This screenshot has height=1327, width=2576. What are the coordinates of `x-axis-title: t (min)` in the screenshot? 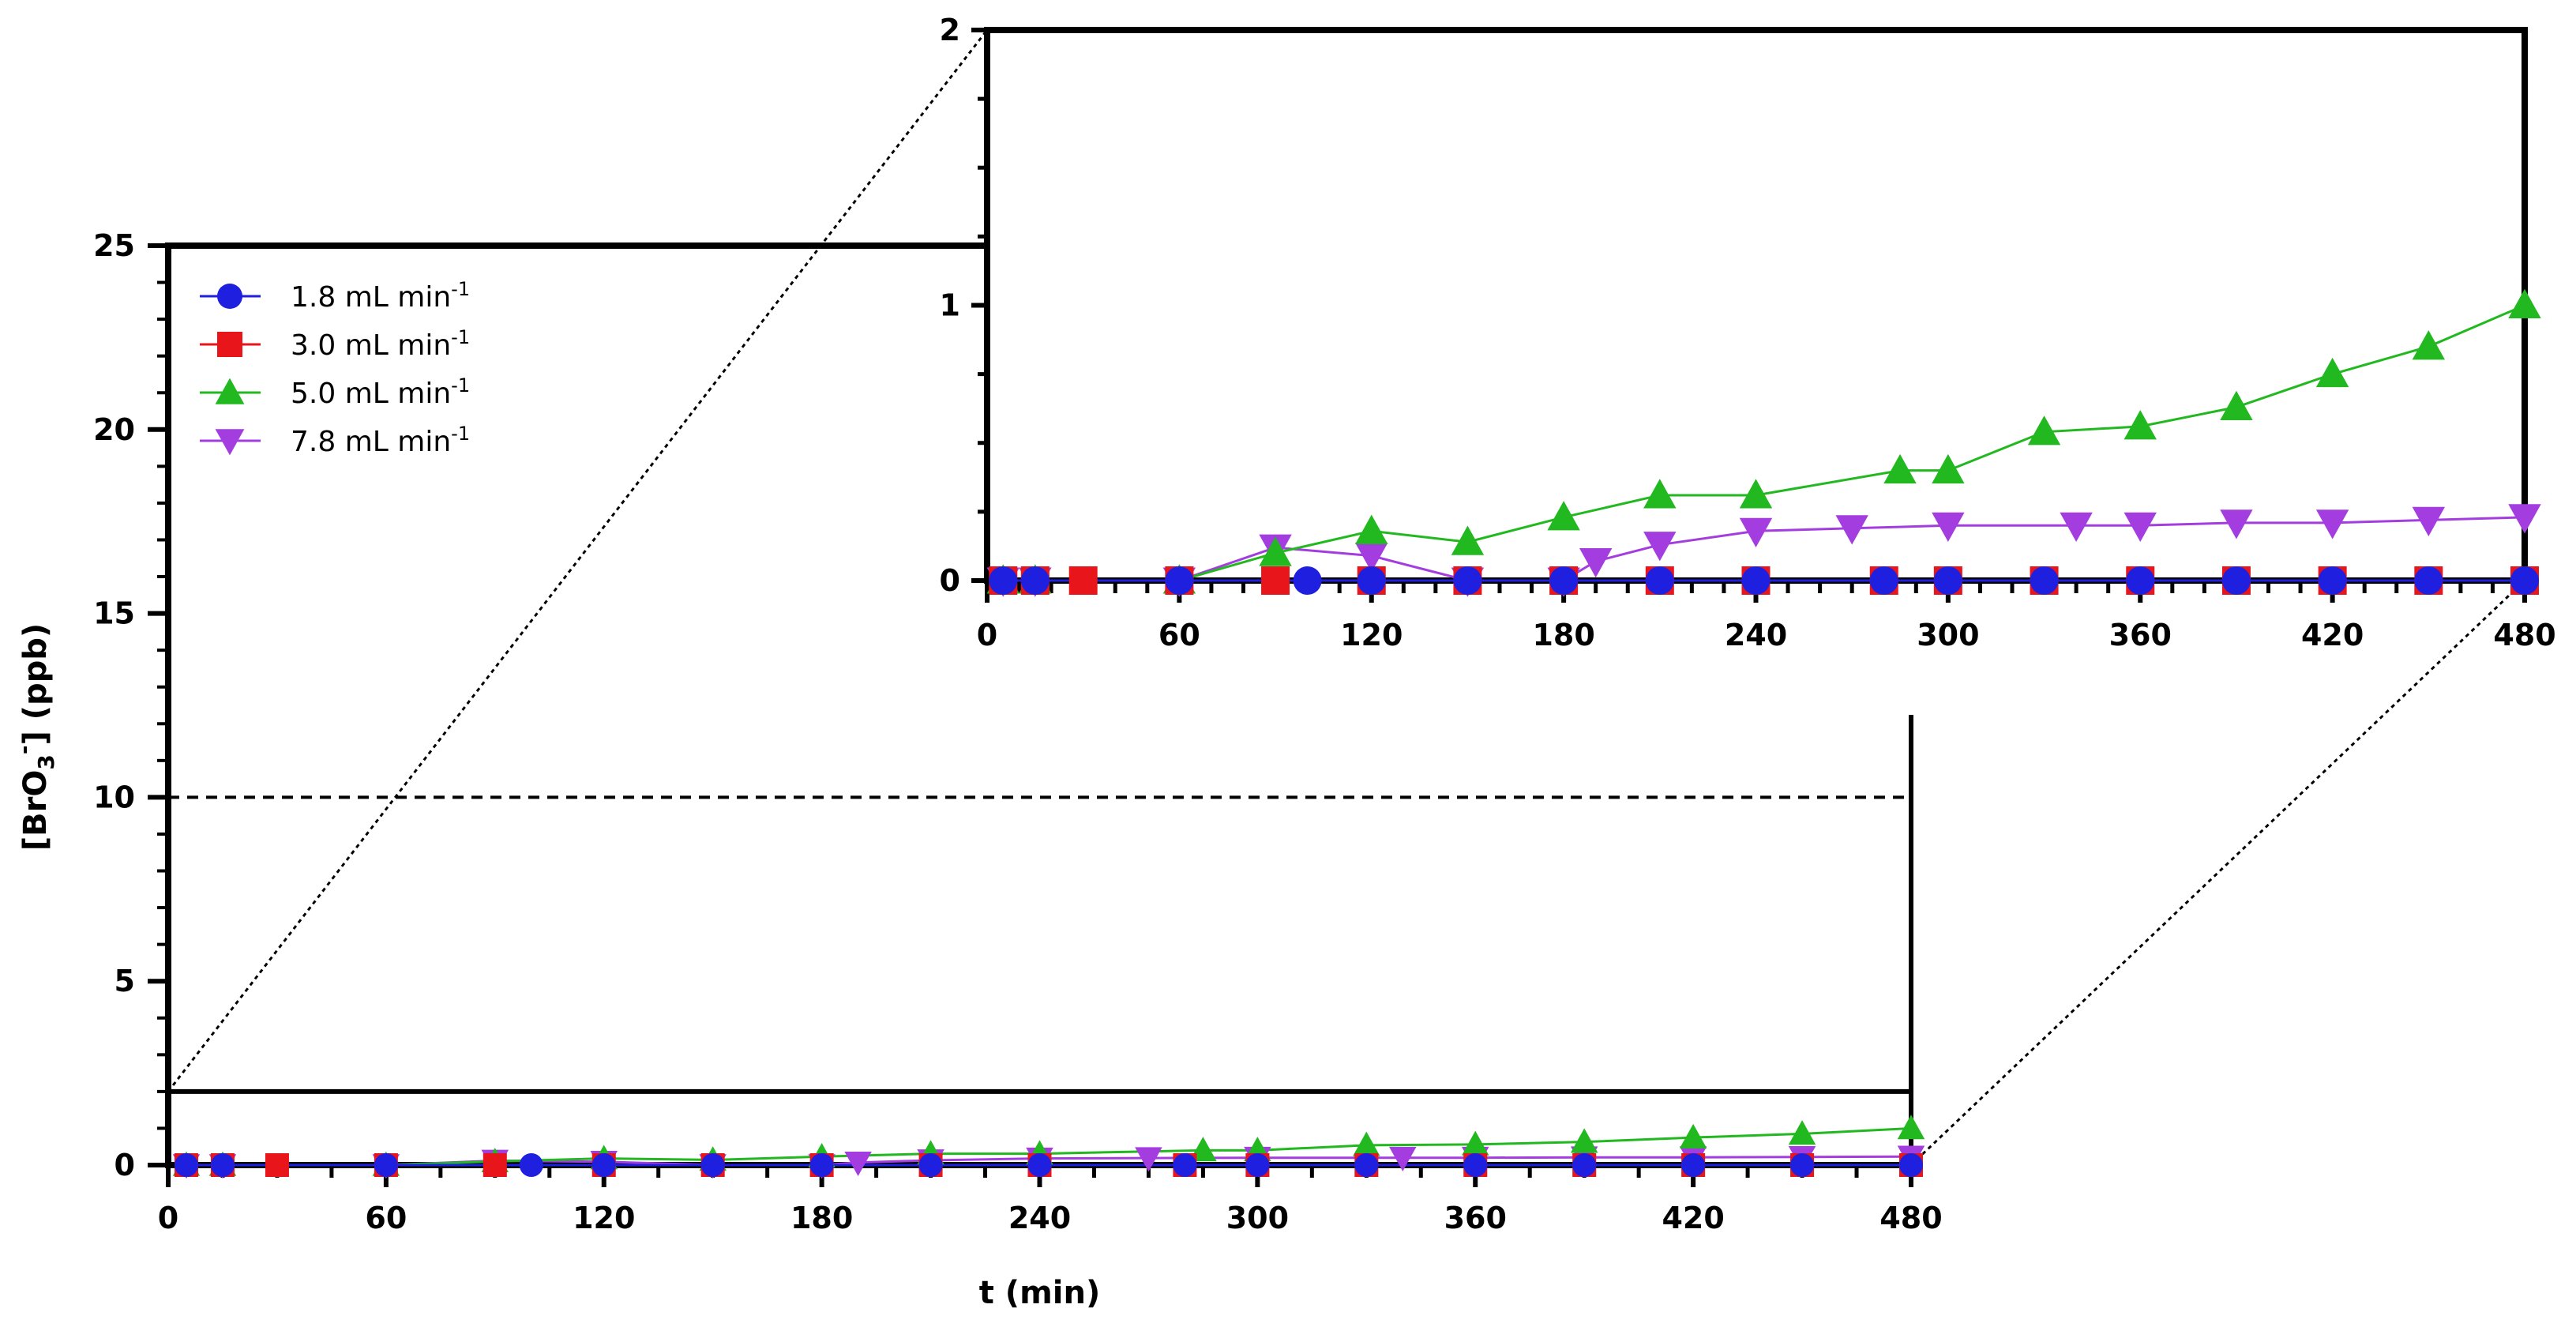 It's located at (1039, 1293).